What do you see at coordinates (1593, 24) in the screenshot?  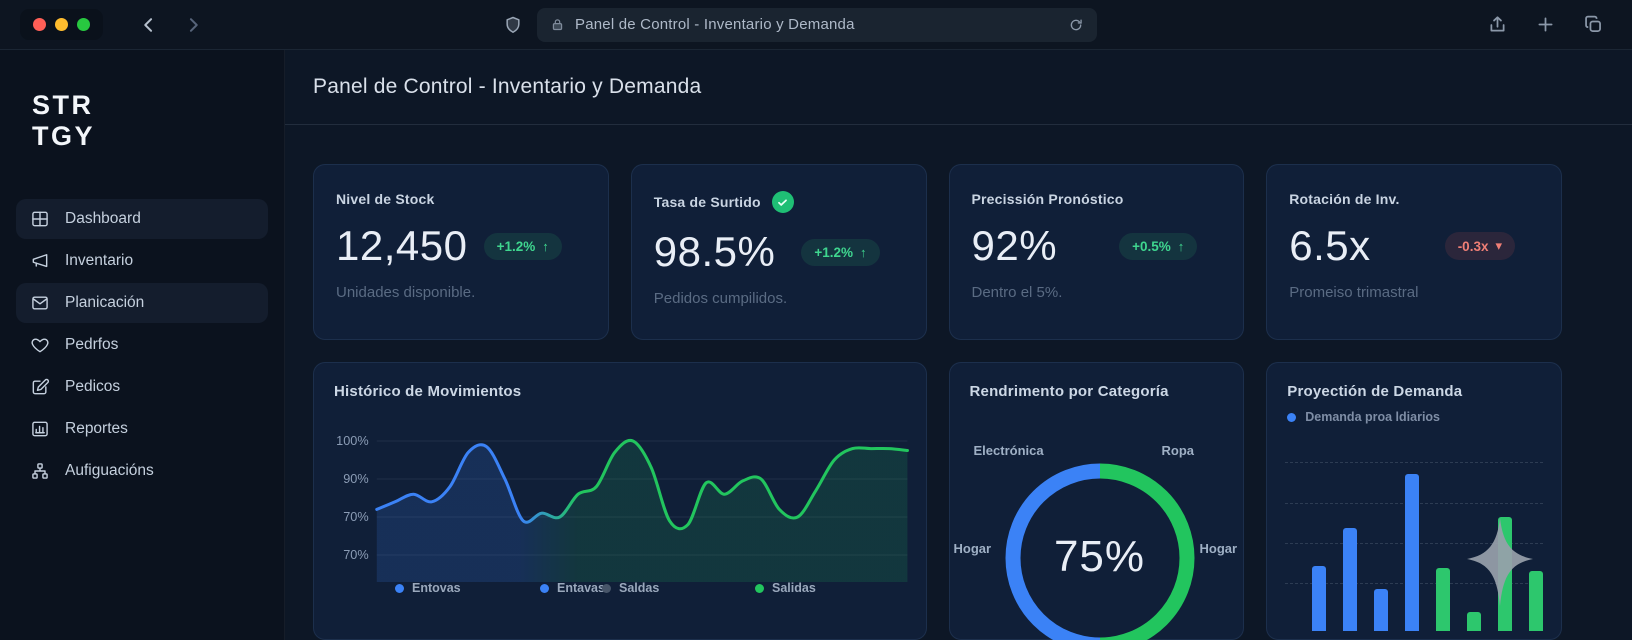 I see `tab-overview-button` at bounding box center [1593, 24].